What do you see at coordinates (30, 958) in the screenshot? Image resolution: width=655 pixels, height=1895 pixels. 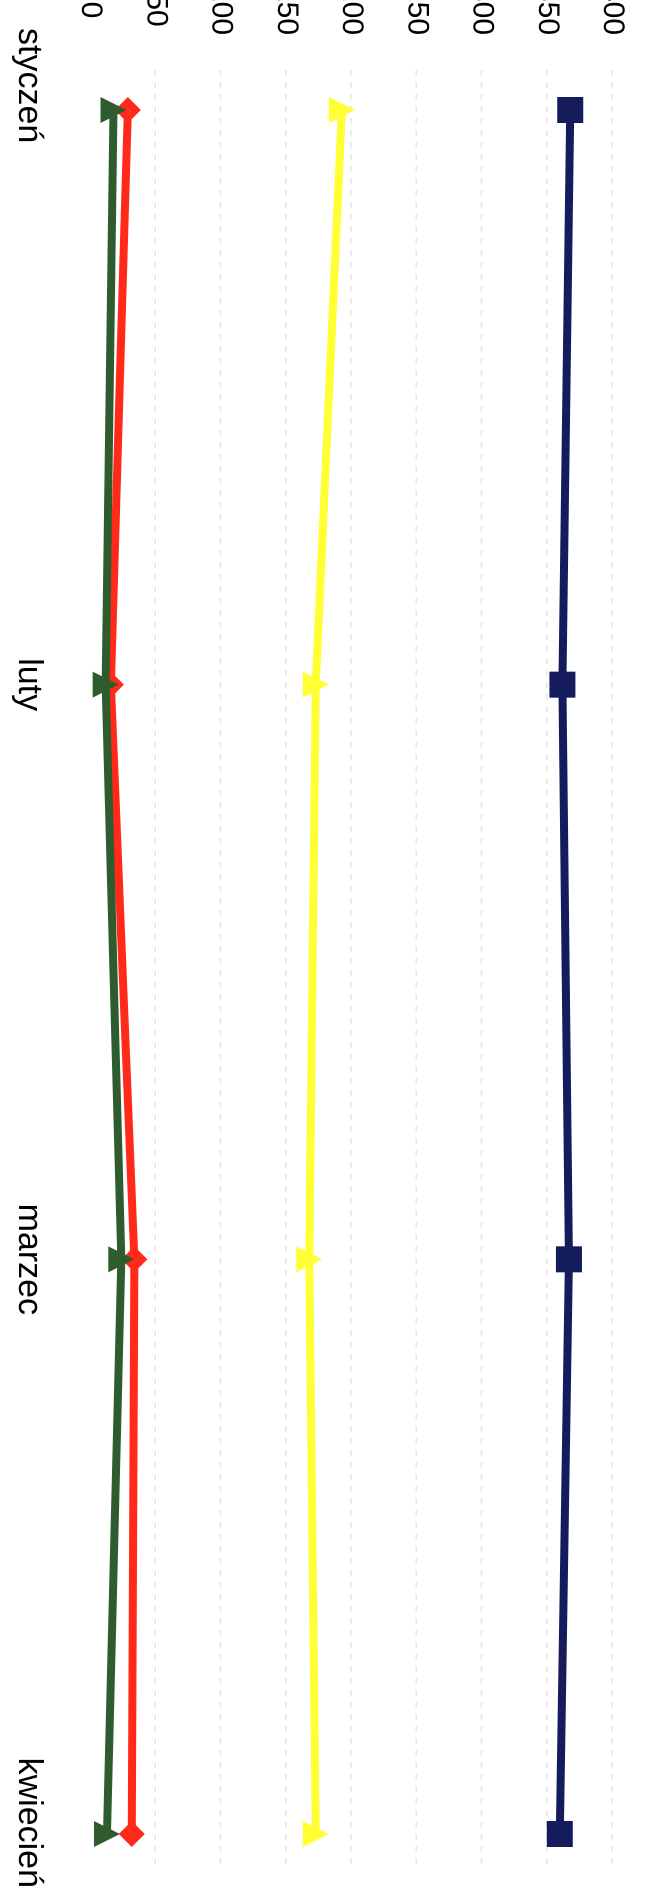 I see `x-axis-categories: styczeń luty marzec kwiecień` at bounding box center [30, 958].